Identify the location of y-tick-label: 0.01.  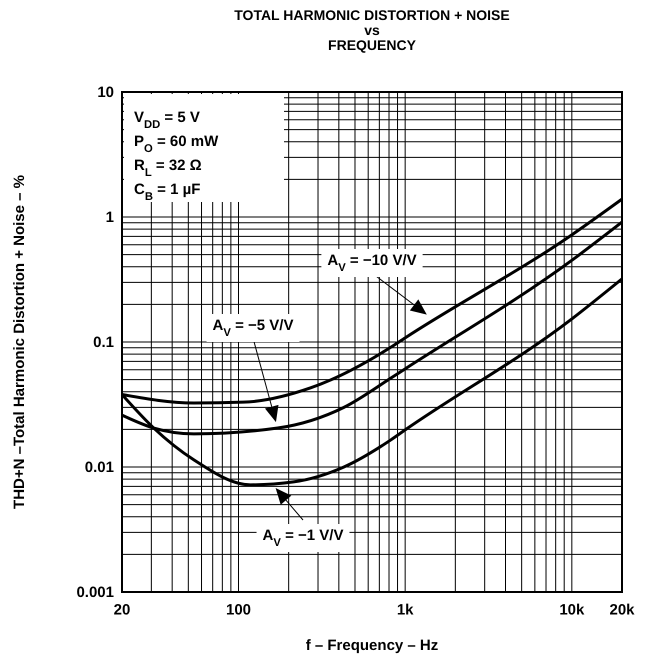
(99, 467).